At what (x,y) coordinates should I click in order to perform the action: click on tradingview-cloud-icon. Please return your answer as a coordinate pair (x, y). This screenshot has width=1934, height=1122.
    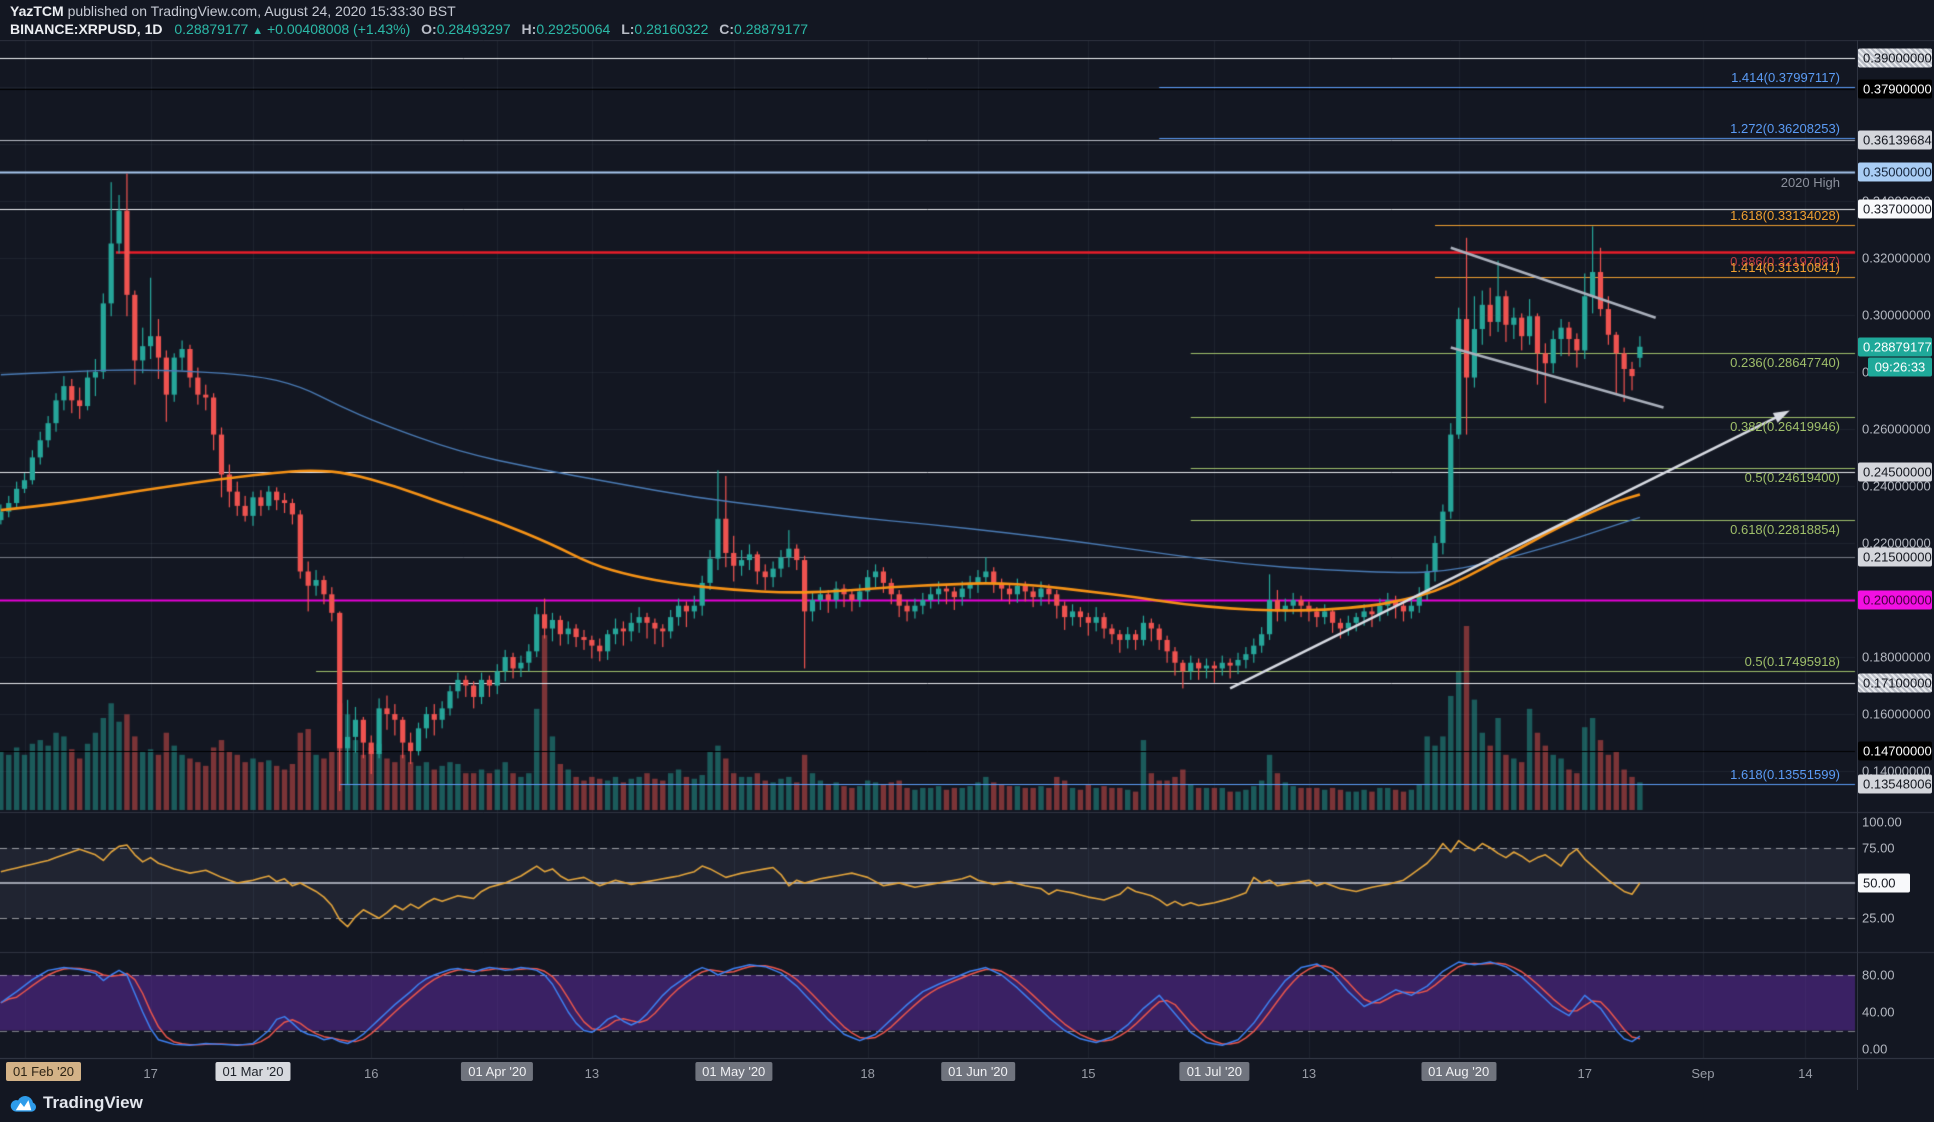
    Looking at the image, I should click on (23, 1104).